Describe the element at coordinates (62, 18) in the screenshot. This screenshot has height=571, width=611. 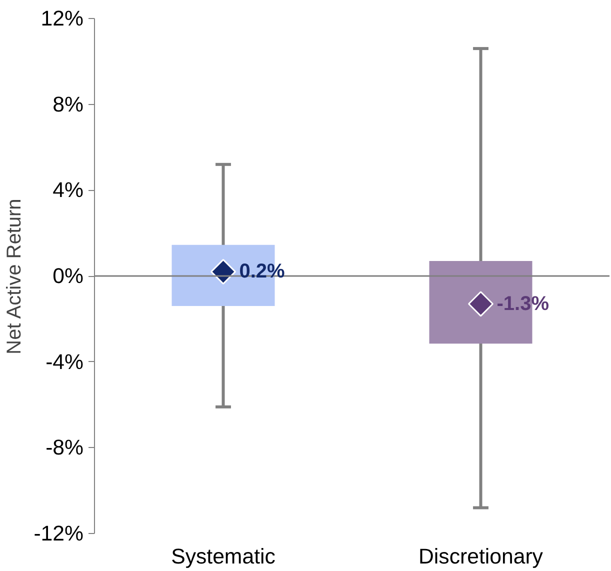
I see `y-tick-label: 12%` at that location.